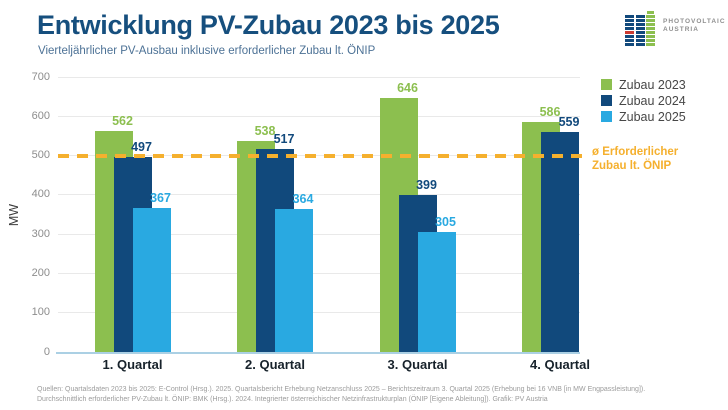  Describe the element at coordinates (560, 364) in the screenshot. I see `x-tick-label-q4: 4. Quartal` at that location.